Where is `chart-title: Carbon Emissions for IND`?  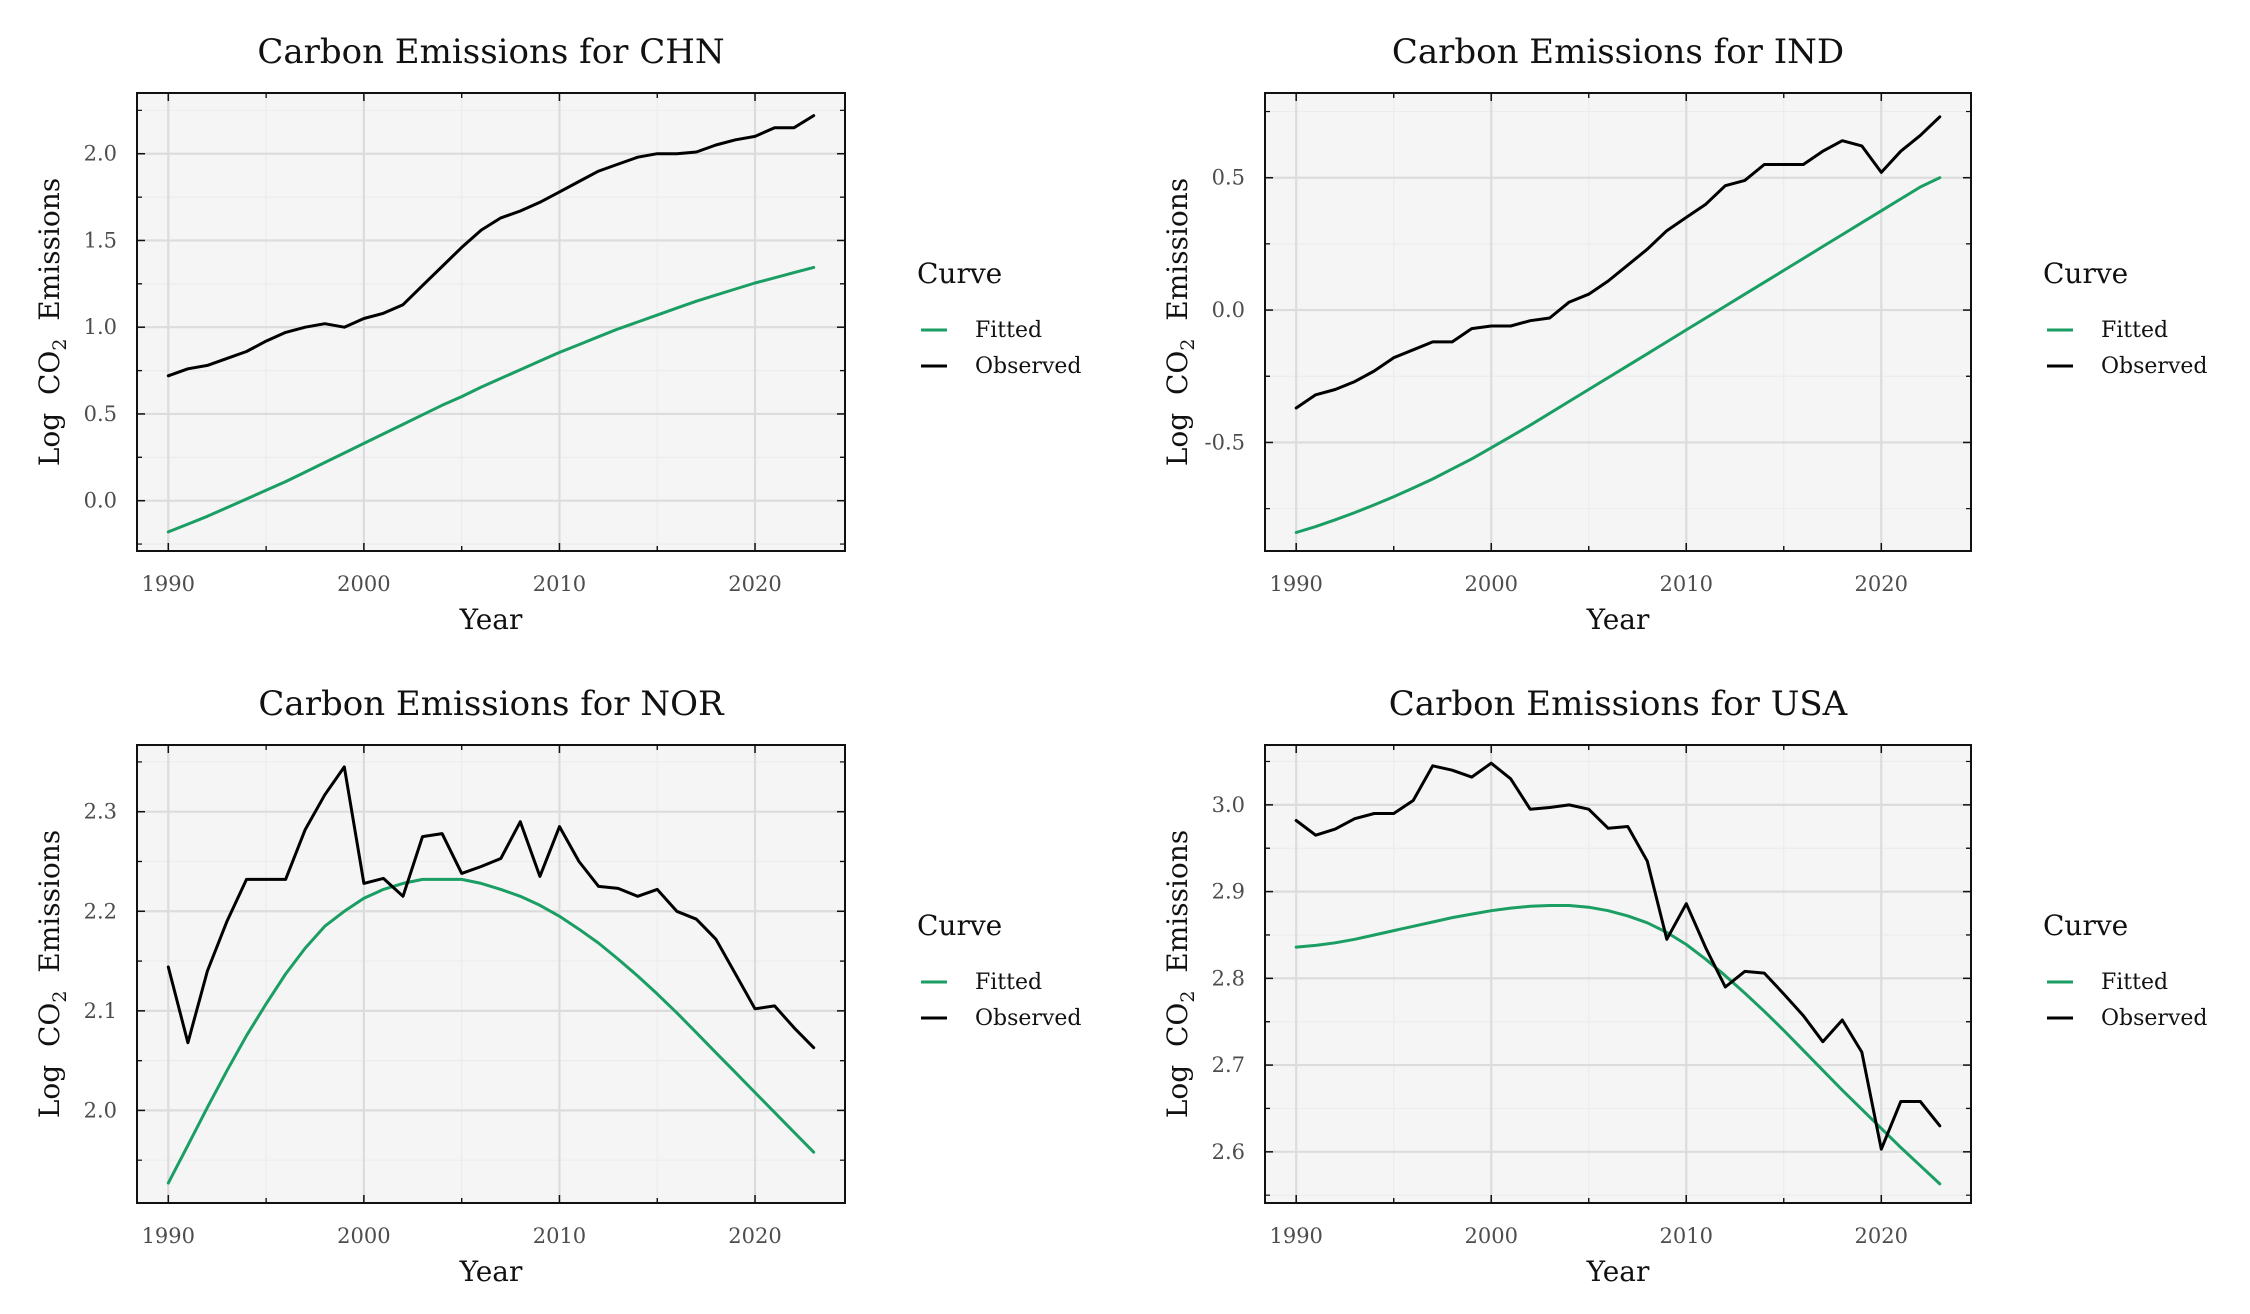
chart-title: Carbon Emissions for IND is located at coordinates (1618, 52).